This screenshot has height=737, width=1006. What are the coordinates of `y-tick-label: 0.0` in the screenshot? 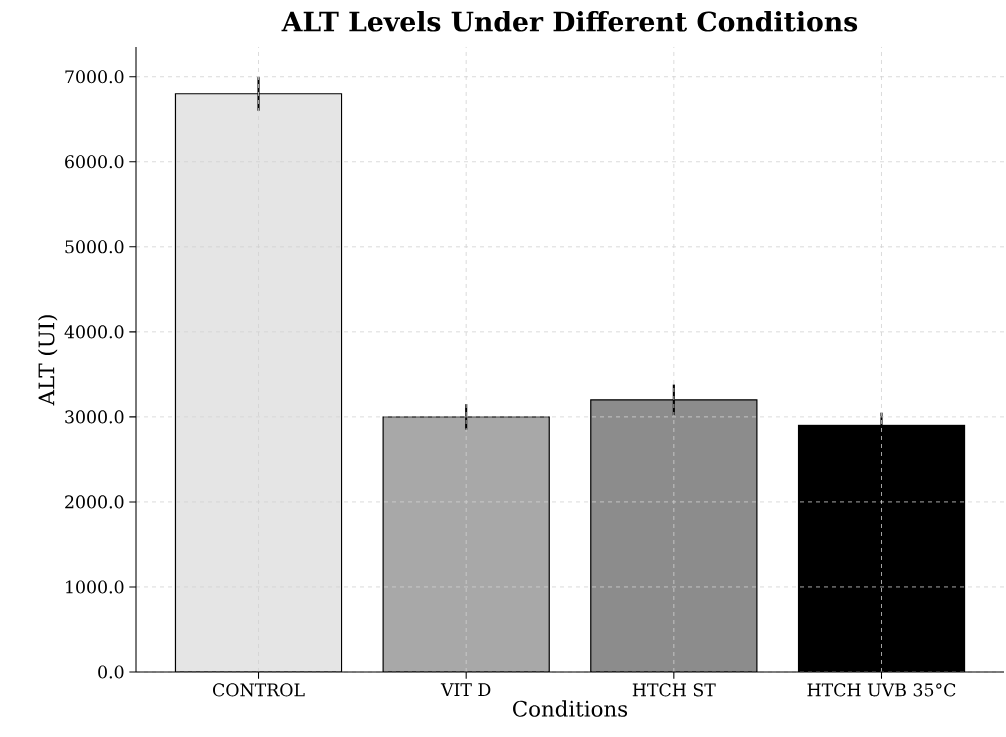 It's located at (111, 672).